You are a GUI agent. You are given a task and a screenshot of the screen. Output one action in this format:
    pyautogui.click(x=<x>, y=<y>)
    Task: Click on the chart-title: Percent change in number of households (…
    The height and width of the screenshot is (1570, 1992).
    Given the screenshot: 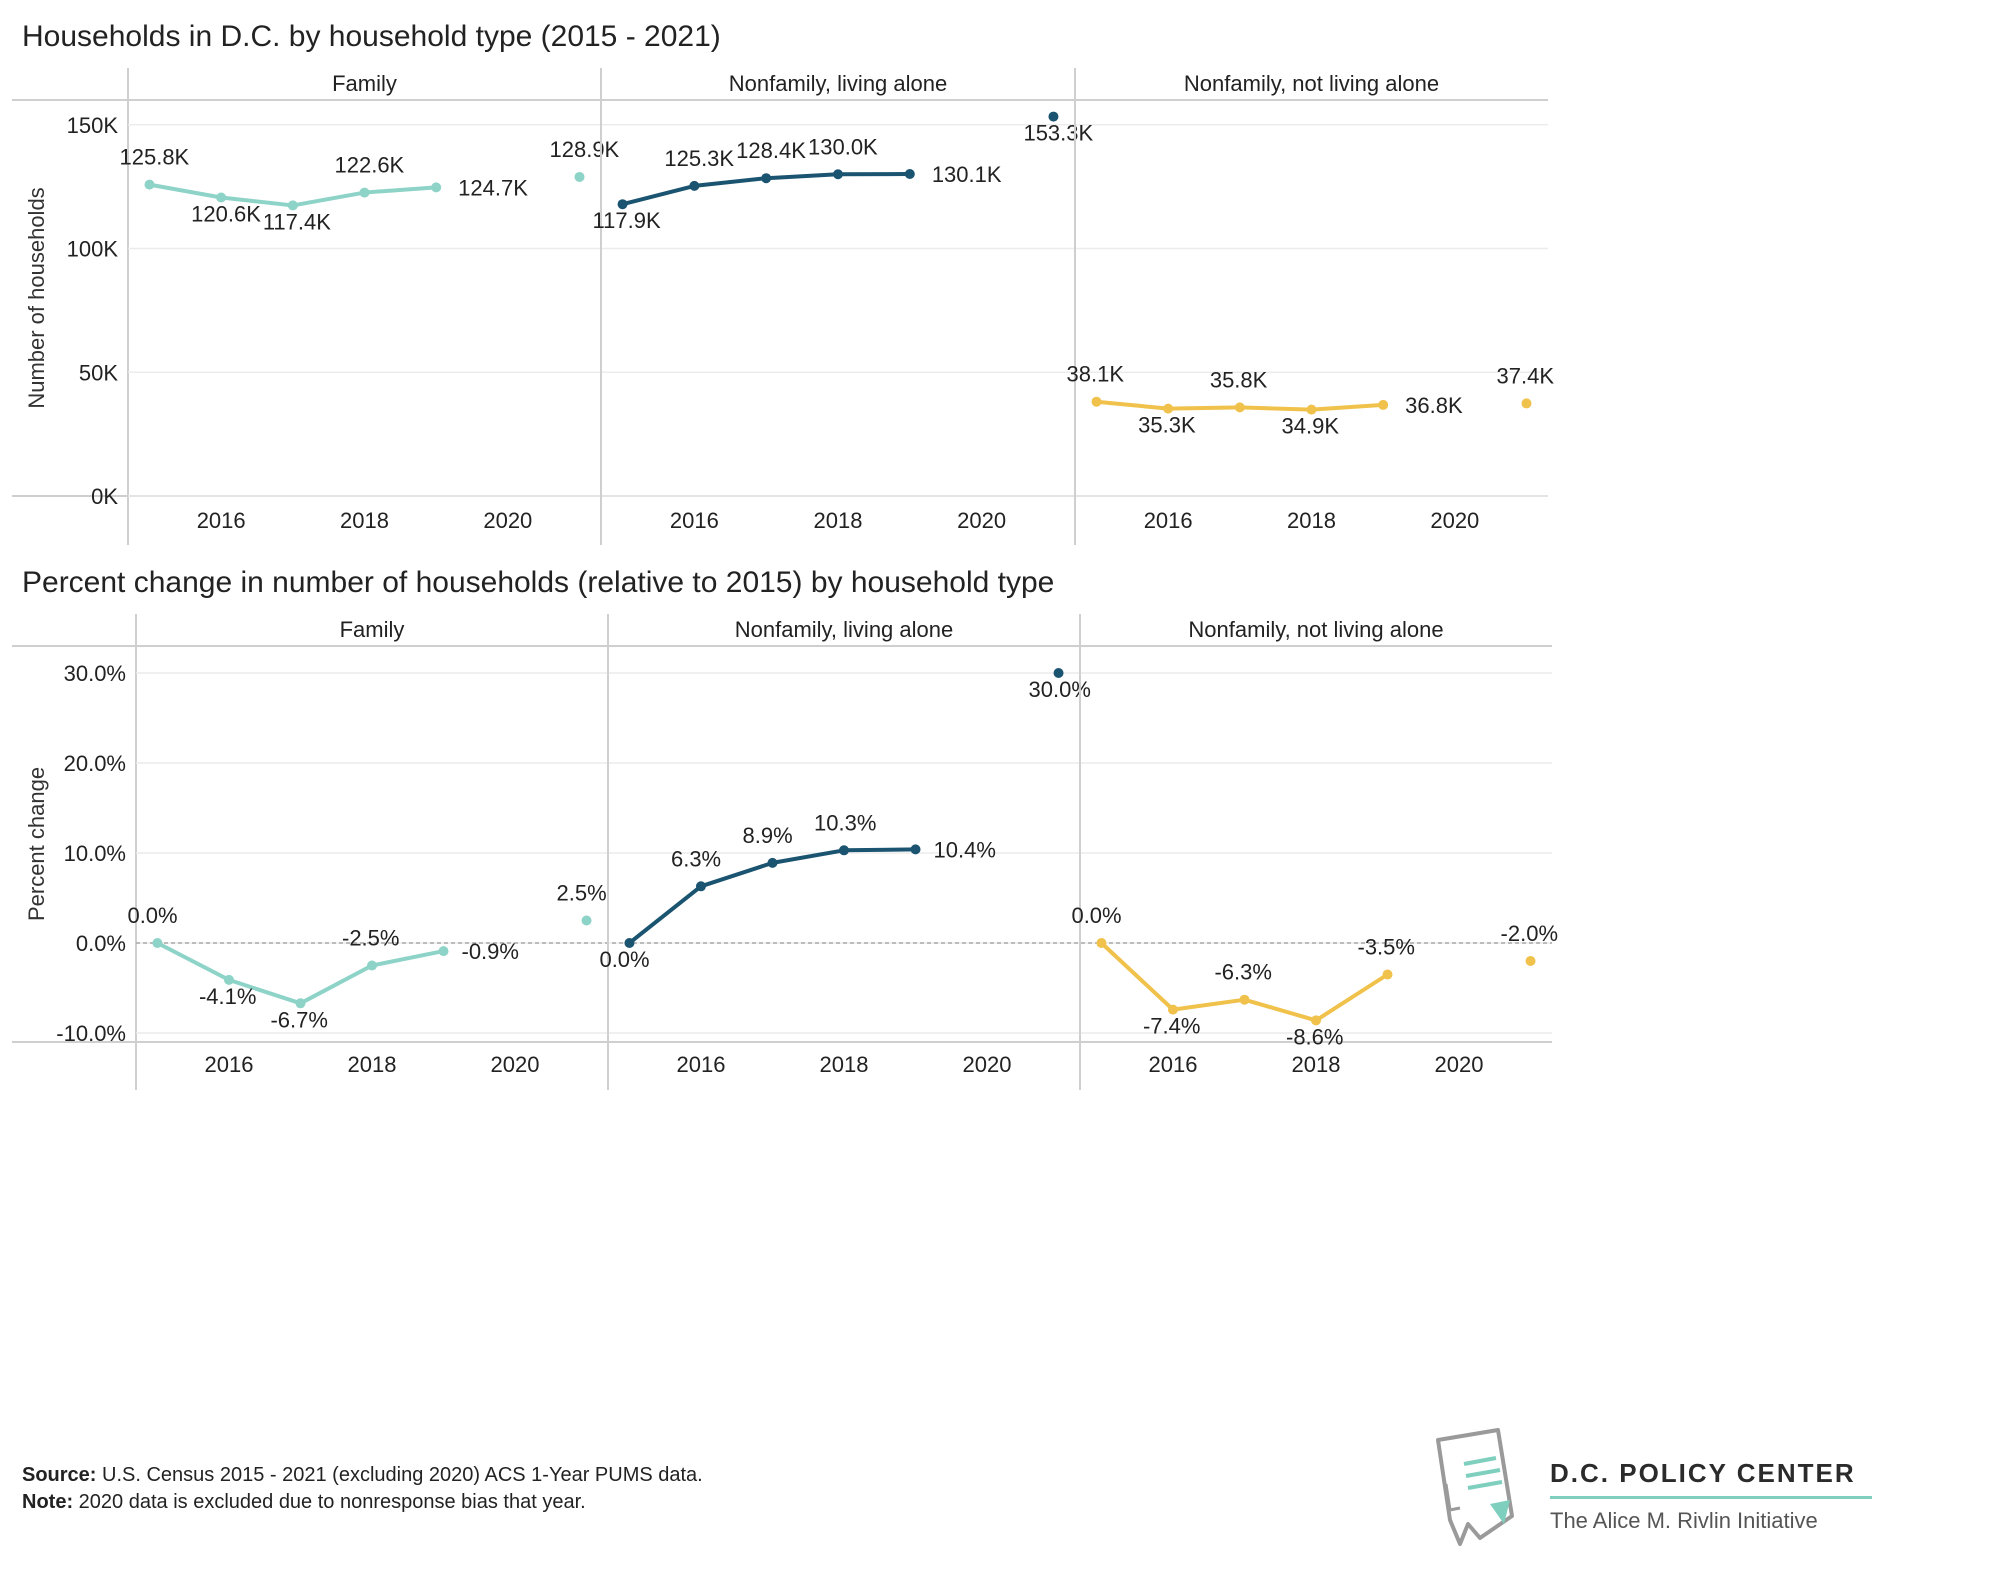 What is the action you would take?
    pyautogui.click(x=538, y=582)
    